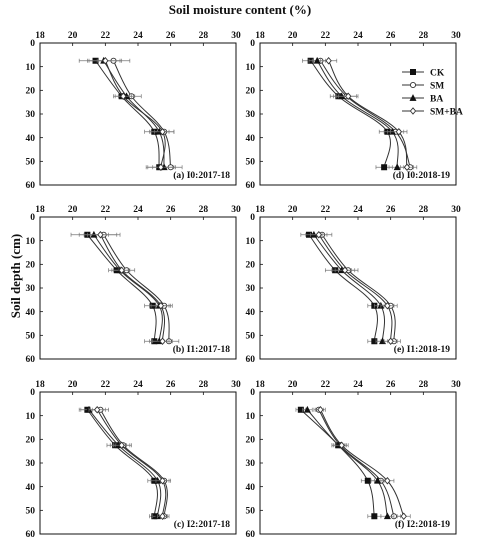 The image size is (479, 550). I want to click on legend: CK SM BA SM+BA, so click(432, 92).